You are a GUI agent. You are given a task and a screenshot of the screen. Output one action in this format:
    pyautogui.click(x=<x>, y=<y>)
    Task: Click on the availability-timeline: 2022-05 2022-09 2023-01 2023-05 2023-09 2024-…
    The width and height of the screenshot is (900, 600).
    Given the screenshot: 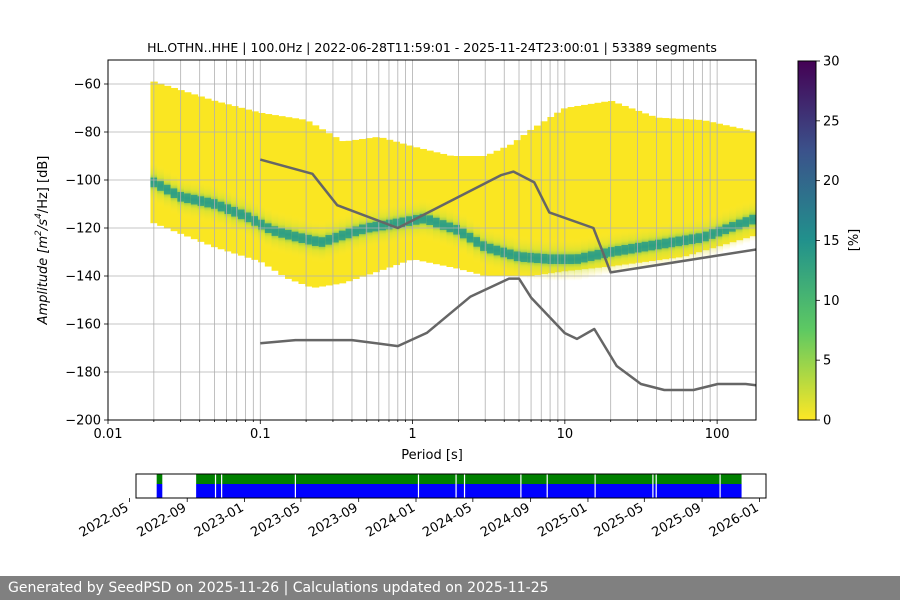 What is the action you would take?
    pyautogui.click(x=422, y=507)
    